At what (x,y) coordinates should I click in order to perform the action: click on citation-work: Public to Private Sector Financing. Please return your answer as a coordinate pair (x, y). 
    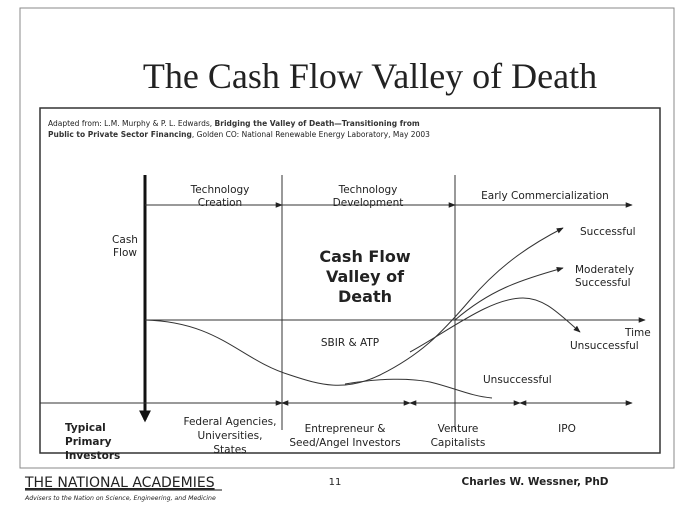
    Looking at the image, I should click on (120, 134).